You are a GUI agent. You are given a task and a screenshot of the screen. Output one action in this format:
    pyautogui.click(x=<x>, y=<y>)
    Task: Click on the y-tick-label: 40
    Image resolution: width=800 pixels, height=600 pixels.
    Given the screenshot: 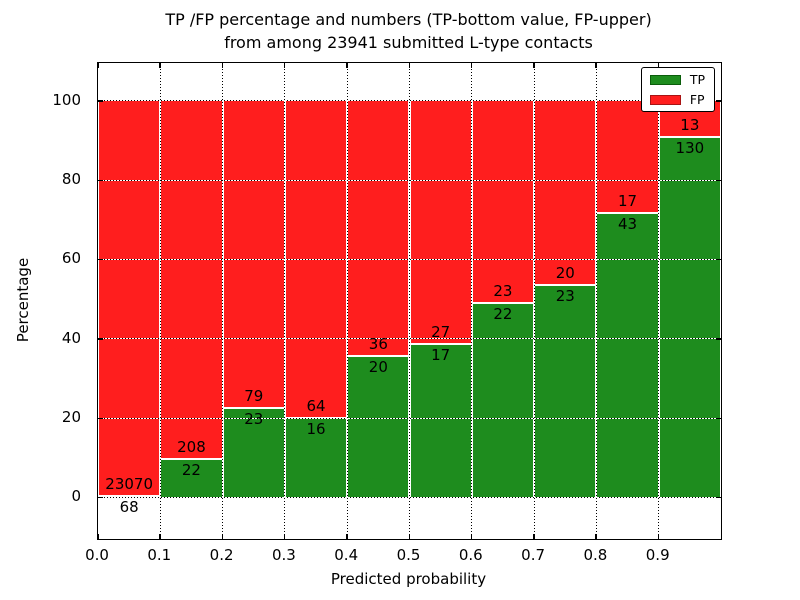 What is the action you would take?
    pyautogui.click(x=71, y=337)
    